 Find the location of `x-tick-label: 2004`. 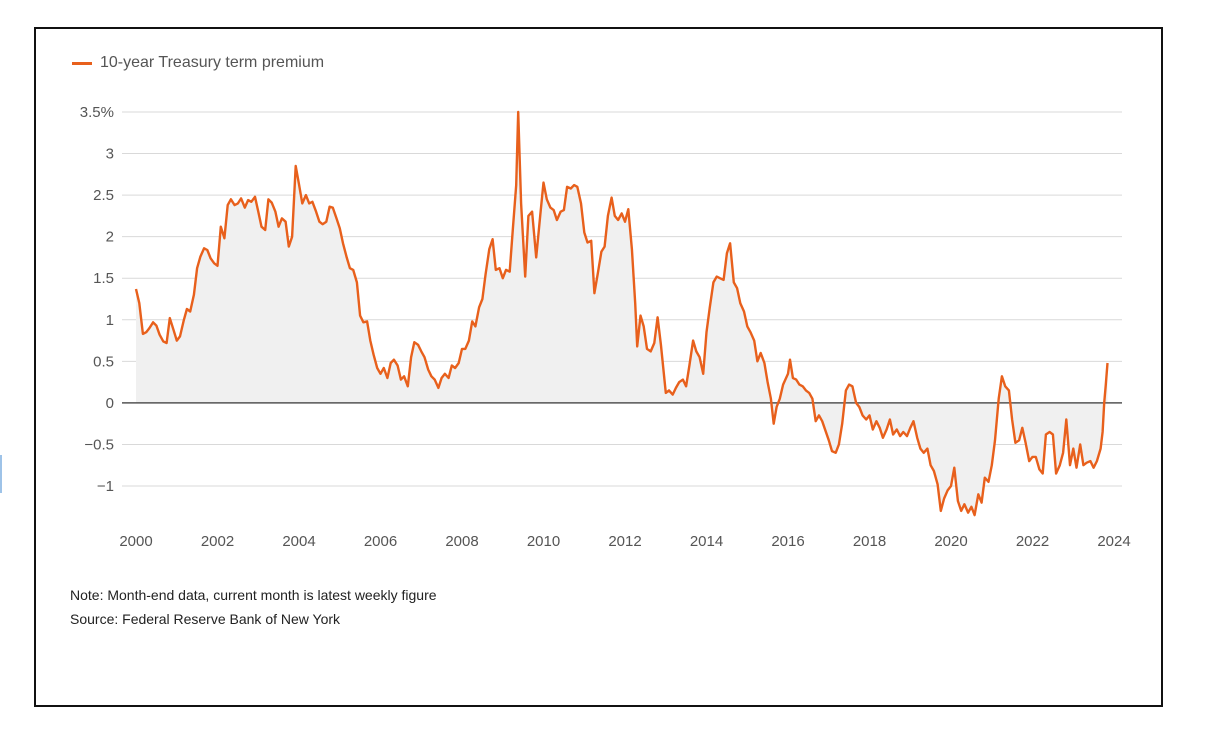

x-tick-label: 2004 is located at coordinates (298, 541).